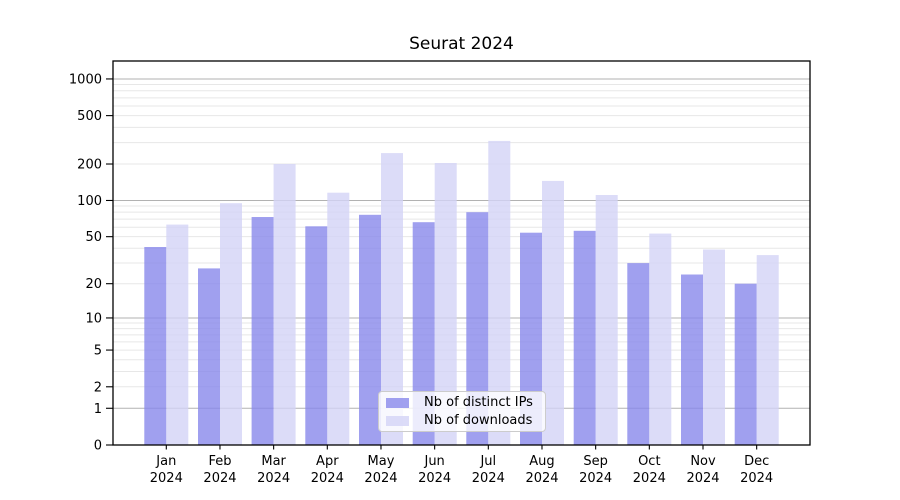  I want to click on y-tick-label: 500, so click(89, 116).